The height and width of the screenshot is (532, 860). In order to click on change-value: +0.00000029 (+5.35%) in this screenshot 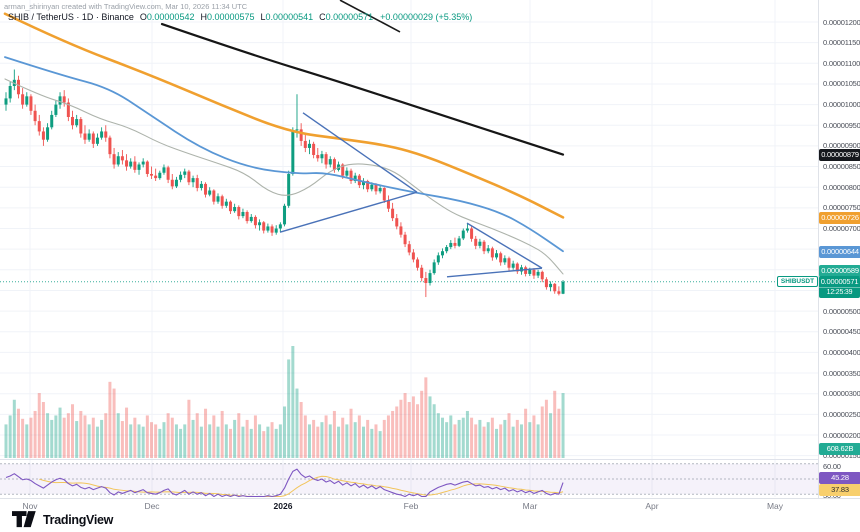, I will do `click(426, 17)`.